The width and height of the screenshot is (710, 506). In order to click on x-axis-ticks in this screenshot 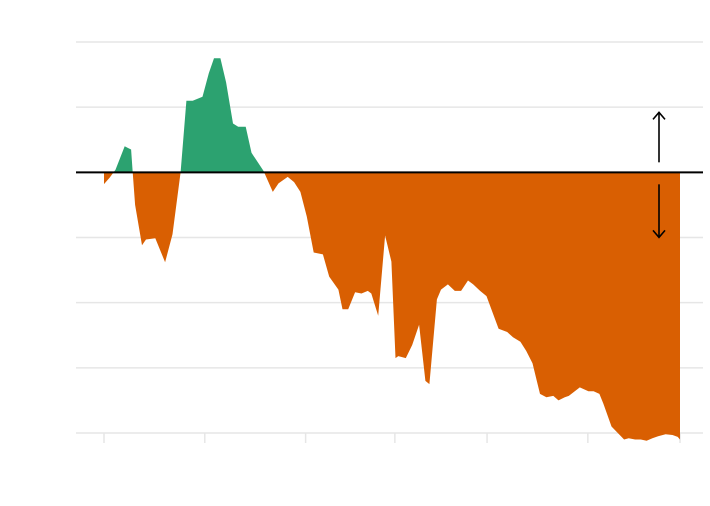, I will do `click(392, 438)`.